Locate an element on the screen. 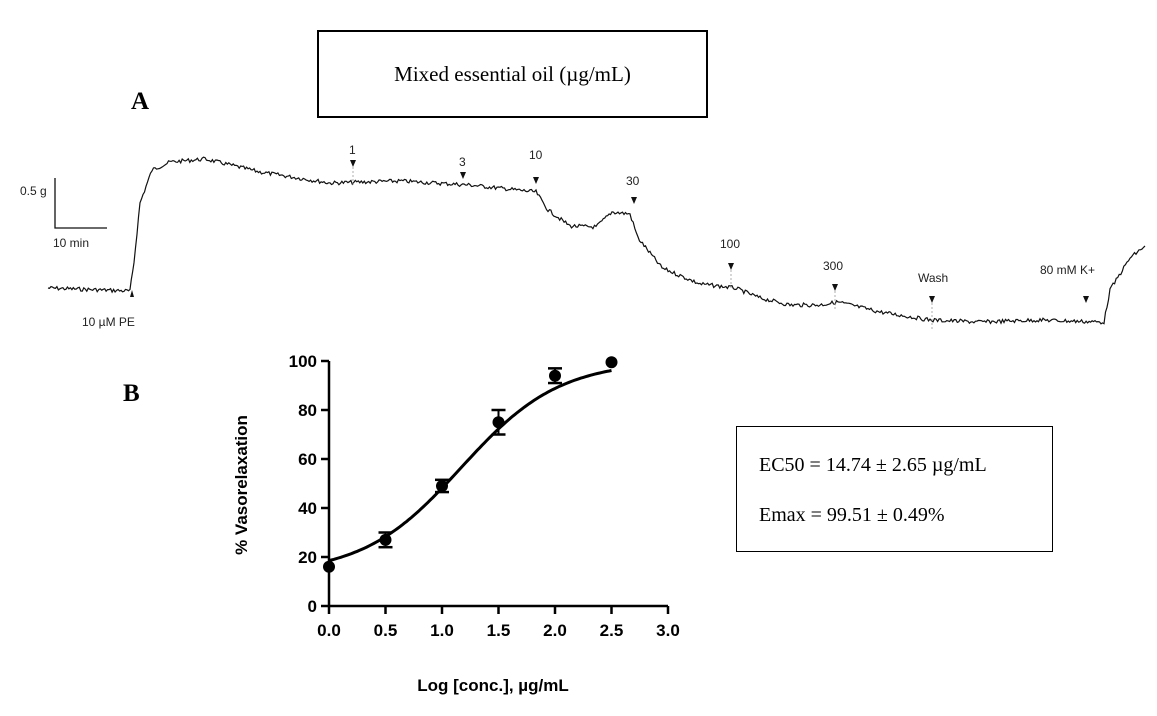  fit-curve is located at coordinates (470, 466).